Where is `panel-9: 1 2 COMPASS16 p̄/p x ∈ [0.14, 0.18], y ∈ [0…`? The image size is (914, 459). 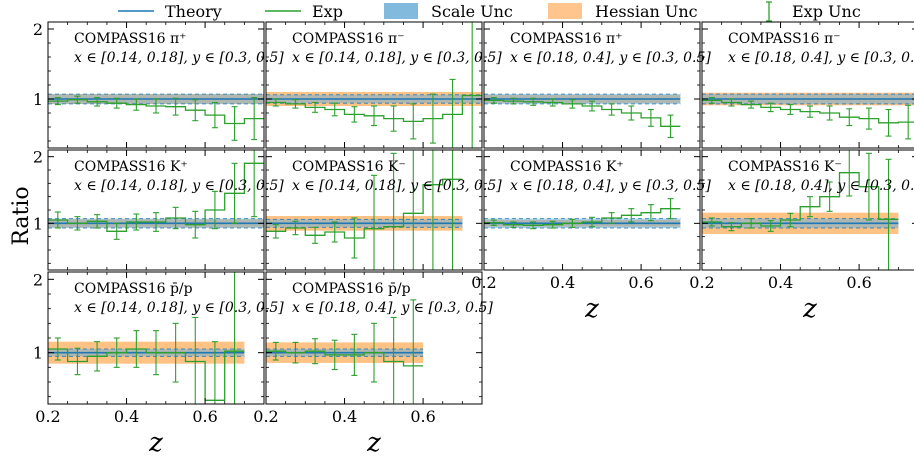
panel-9: 1 2 COMPASS16 p̄/p x ∈ [0.14, 0.18], y ∈ [0… is located at coordinates (158, 337).